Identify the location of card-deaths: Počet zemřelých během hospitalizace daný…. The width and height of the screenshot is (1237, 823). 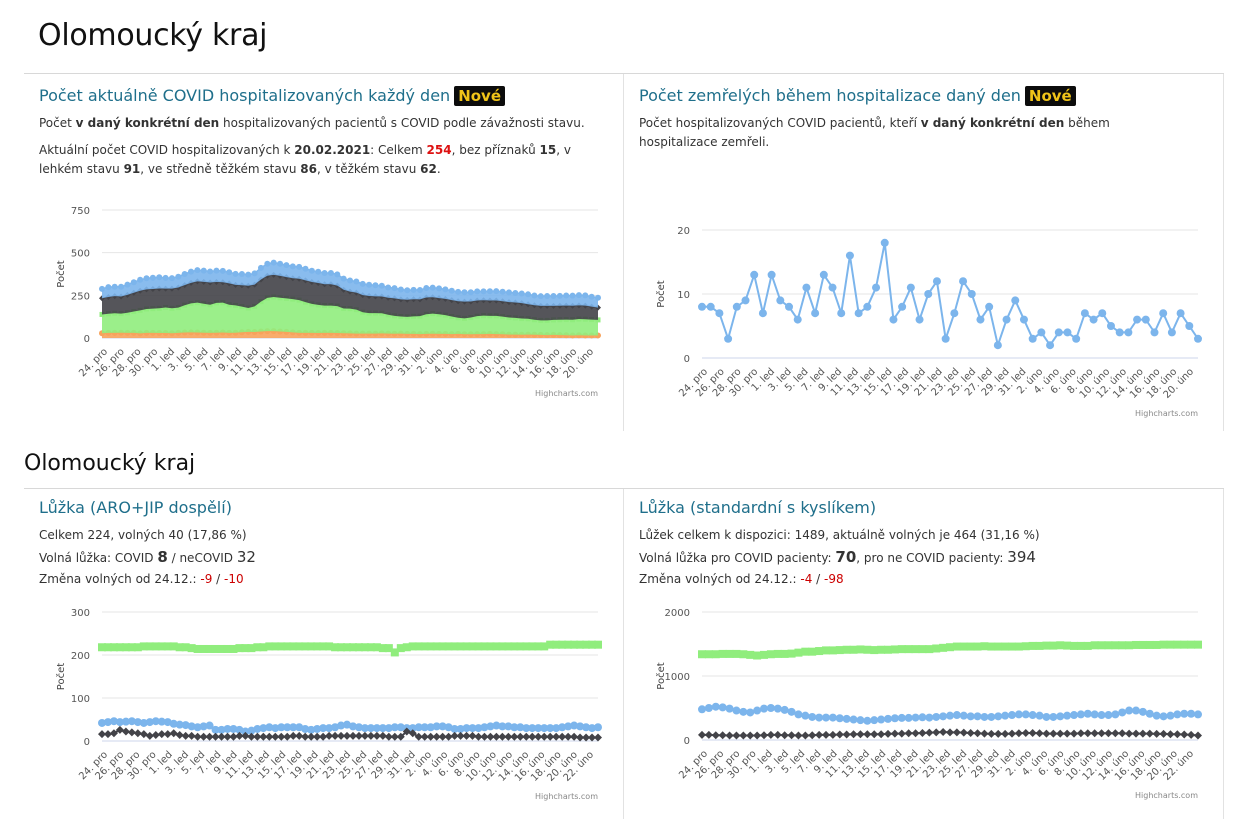
(924, 119).